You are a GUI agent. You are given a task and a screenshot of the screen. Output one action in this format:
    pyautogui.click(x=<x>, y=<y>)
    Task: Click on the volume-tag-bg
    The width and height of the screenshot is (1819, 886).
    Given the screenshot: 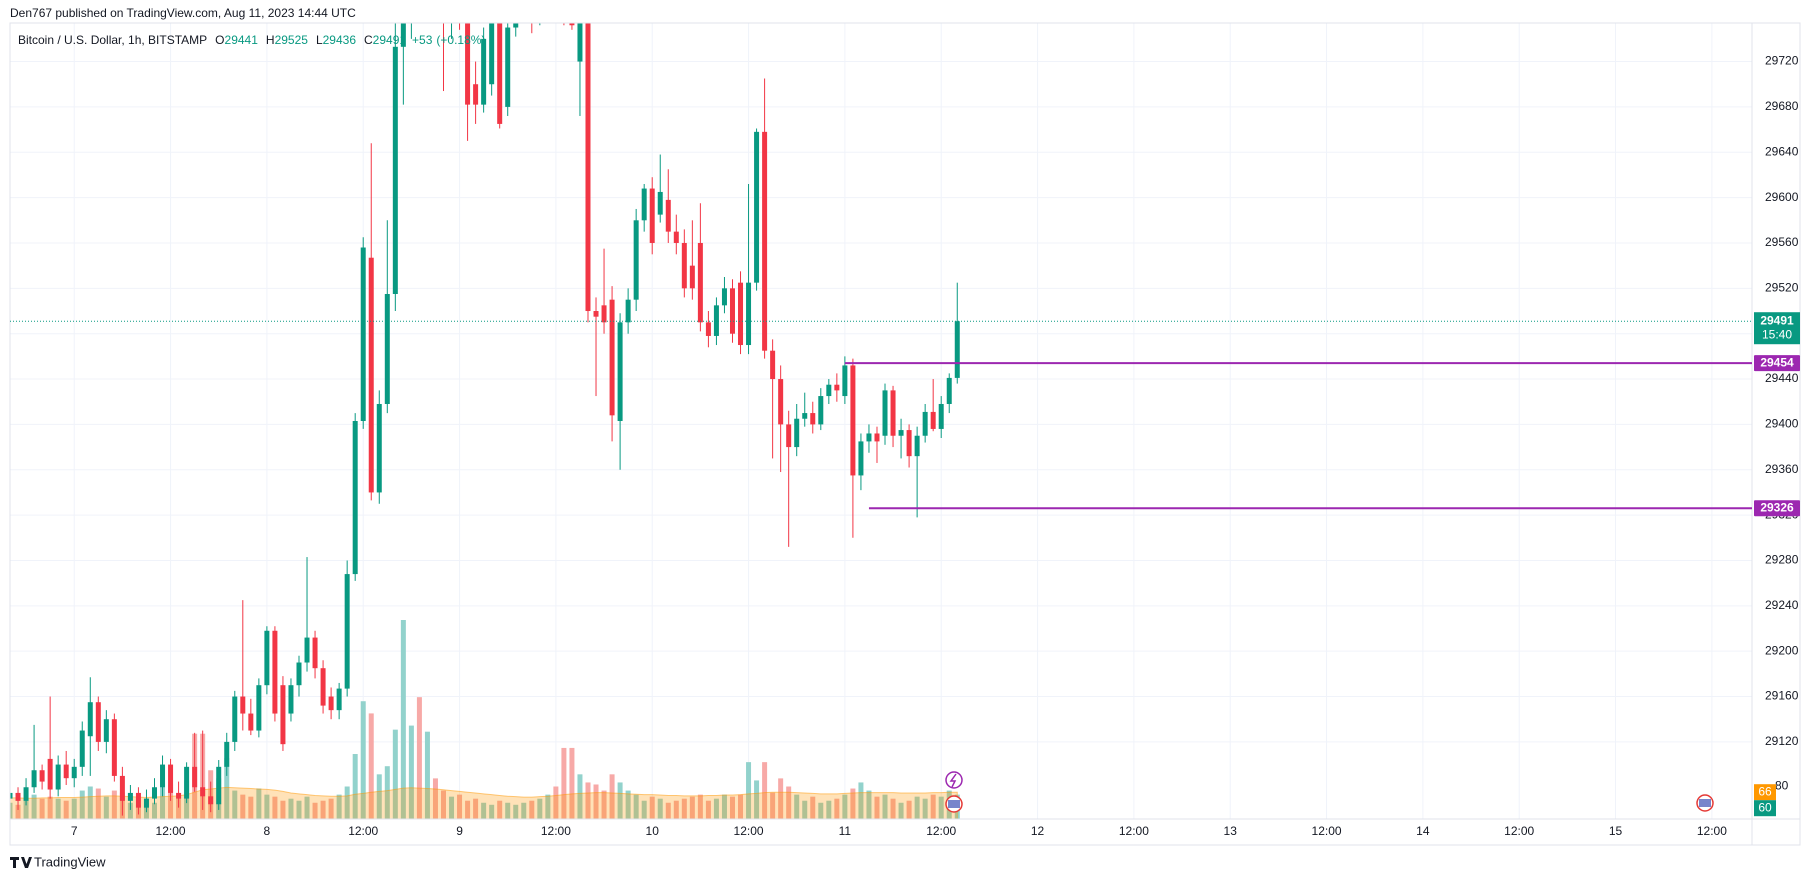 What is the action you would take?
    pyautogui.click(x=1765, y=808)
    